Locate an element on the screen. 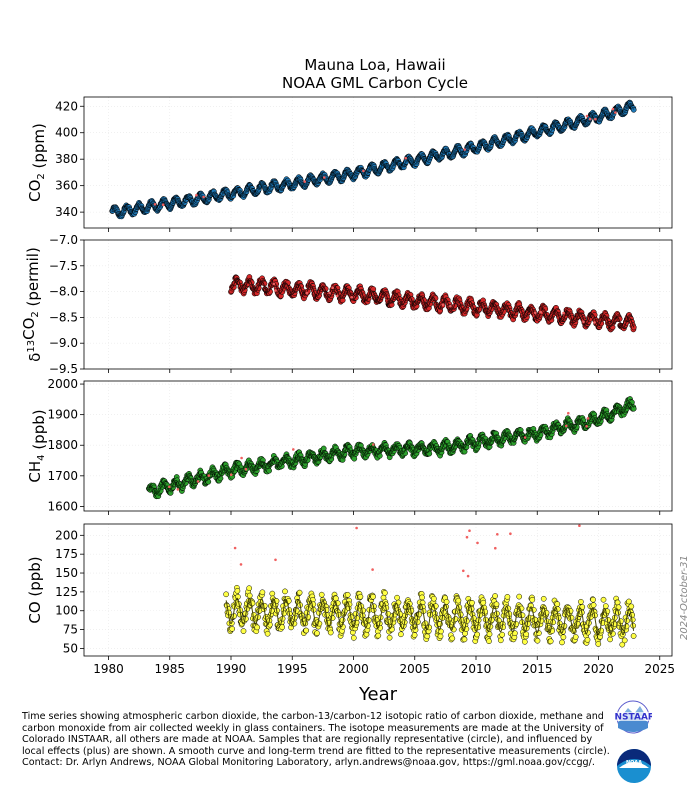  y-tick-label: −9.5 is located at coordinates (63, 369).